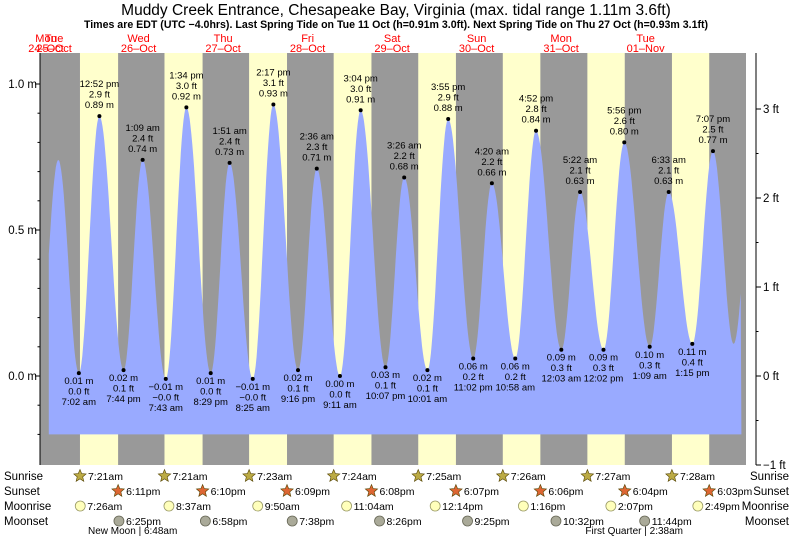 Image resolution: width=793 pixels, height=539 pixels. I want to click on tide-m-label: 0.66 m, so click(491, 172).